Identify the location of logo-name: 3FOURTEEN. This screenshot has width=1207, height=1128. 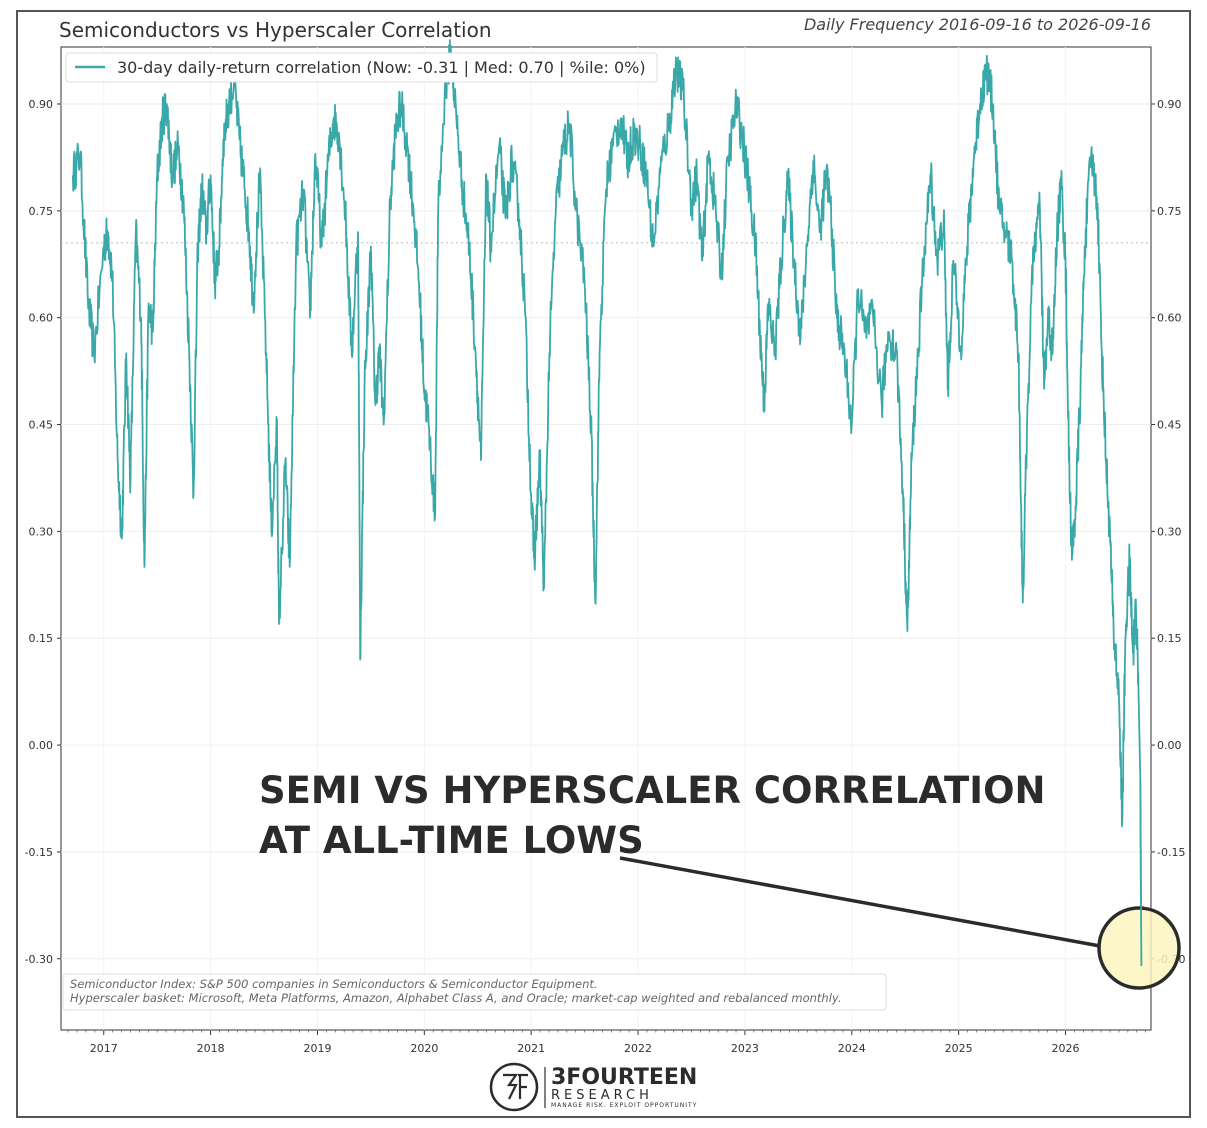
(624, 1077).